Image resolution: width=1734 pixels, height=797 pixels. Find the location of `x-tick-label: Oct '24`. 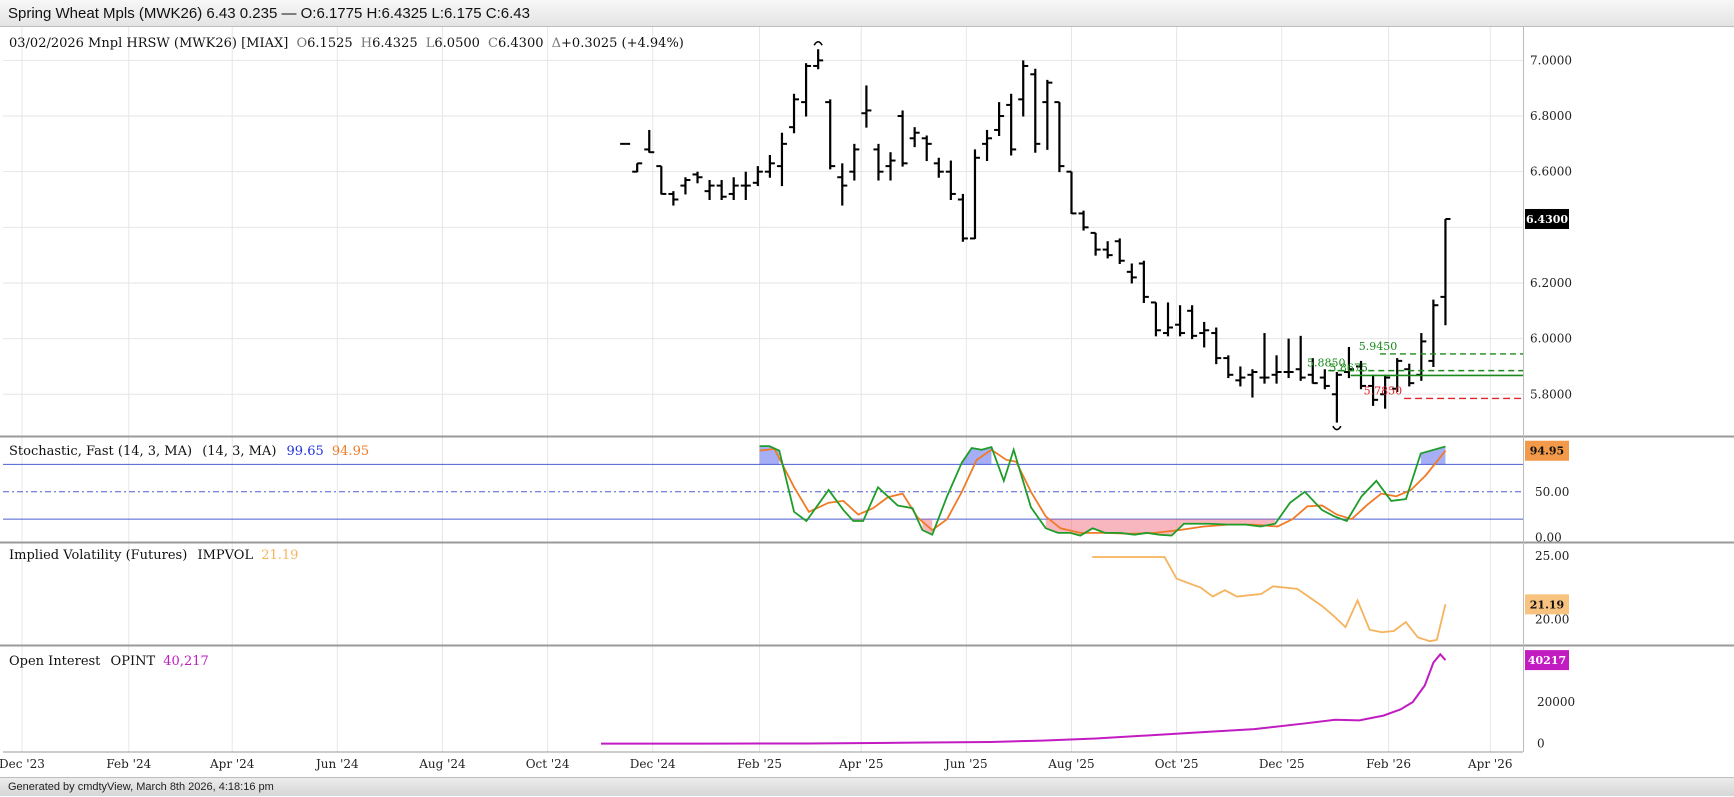

x-tick-label: Oct '24 is located at coordinates (548, 764).